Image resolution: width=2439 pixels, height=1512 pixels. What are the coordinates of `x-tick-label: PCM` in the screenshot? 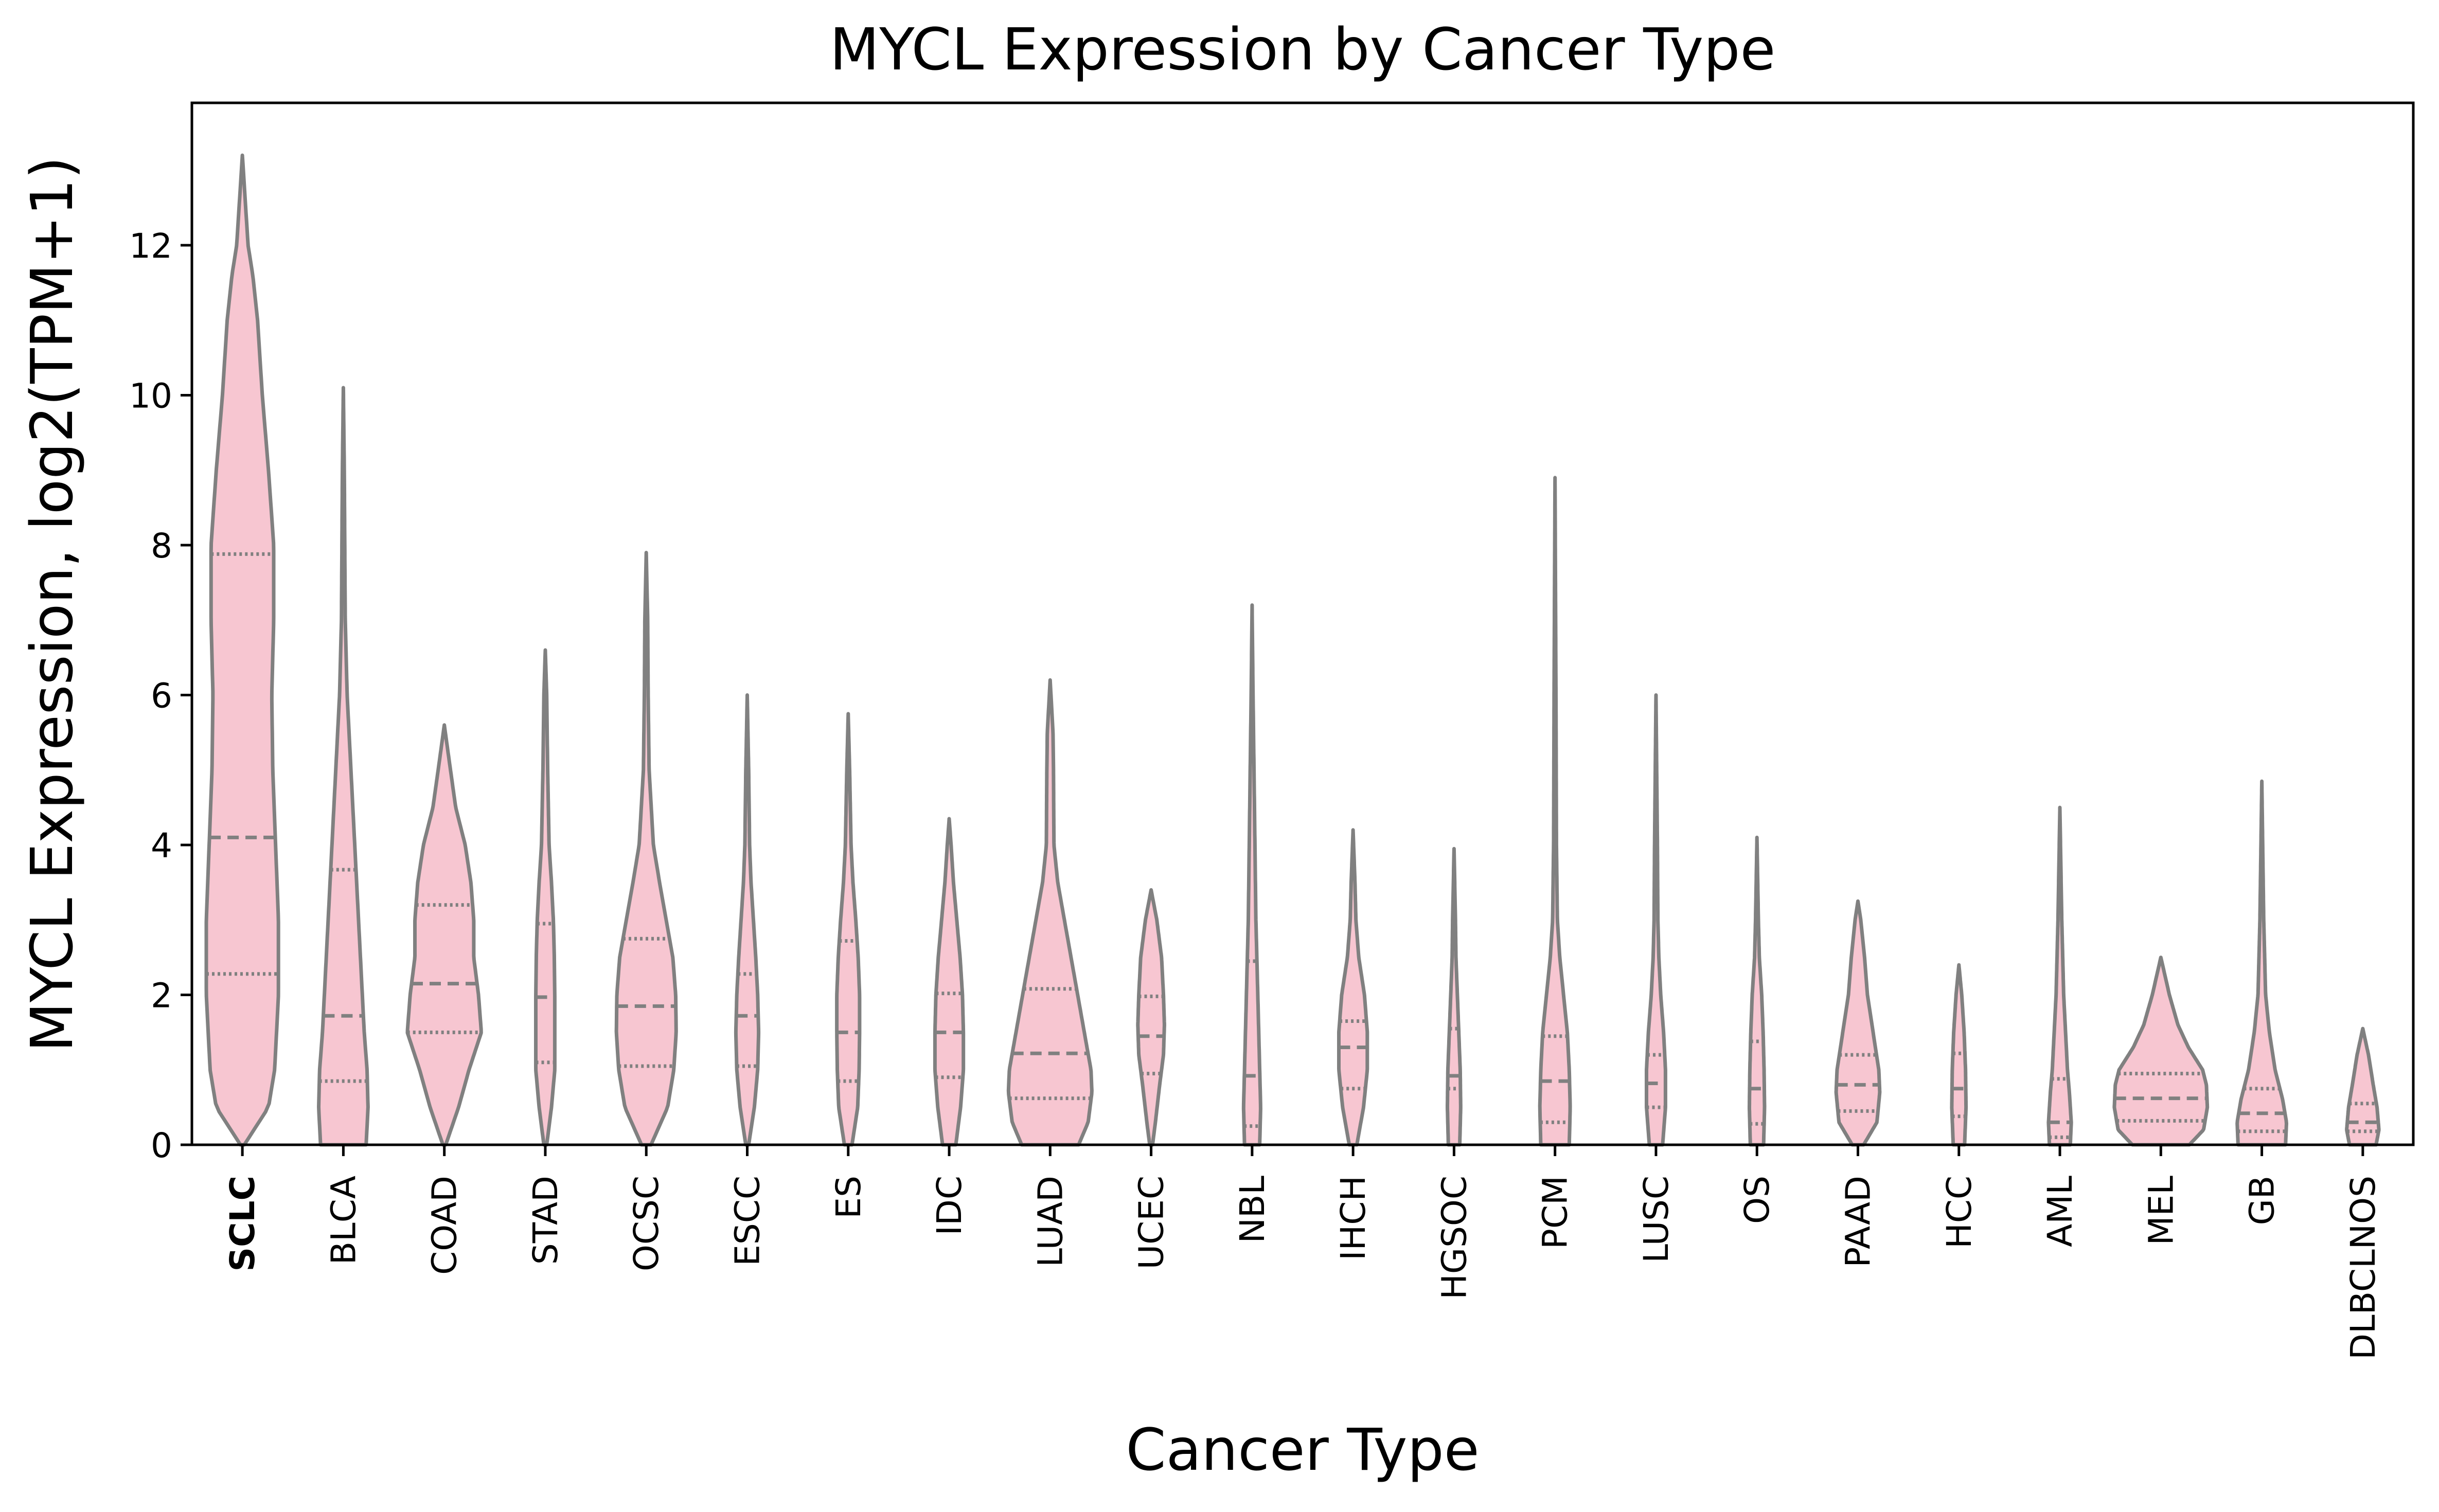 It's located at (1555, 1212).